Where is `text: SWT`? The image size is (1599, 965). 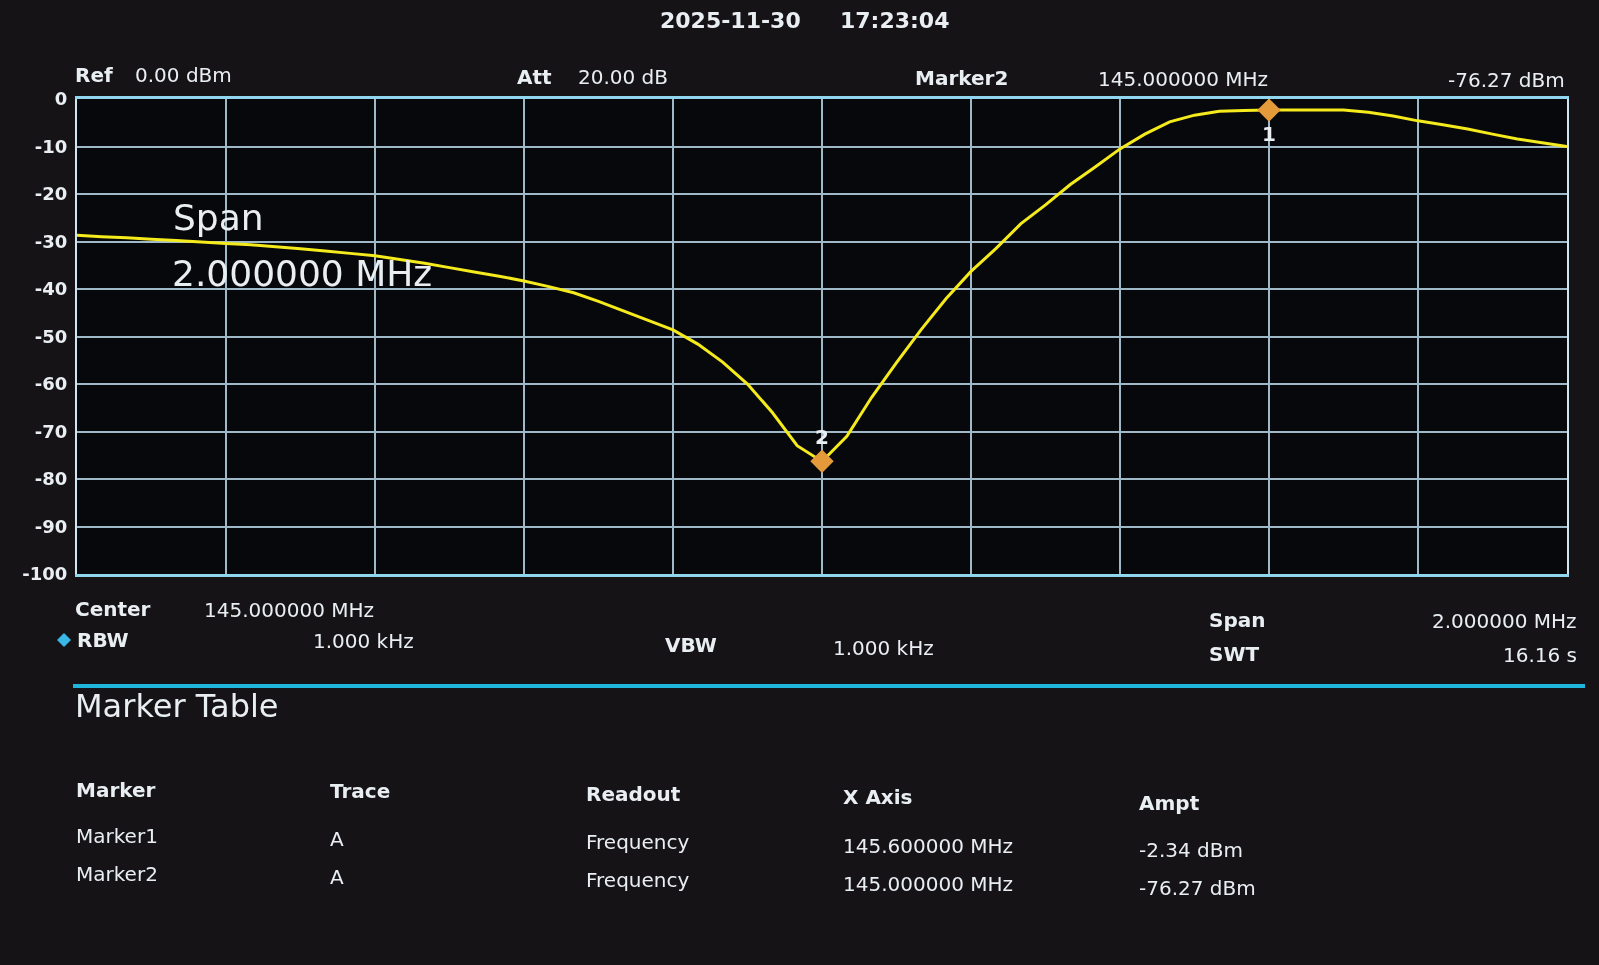
text: SWT is located at coordinates (1234, 654).